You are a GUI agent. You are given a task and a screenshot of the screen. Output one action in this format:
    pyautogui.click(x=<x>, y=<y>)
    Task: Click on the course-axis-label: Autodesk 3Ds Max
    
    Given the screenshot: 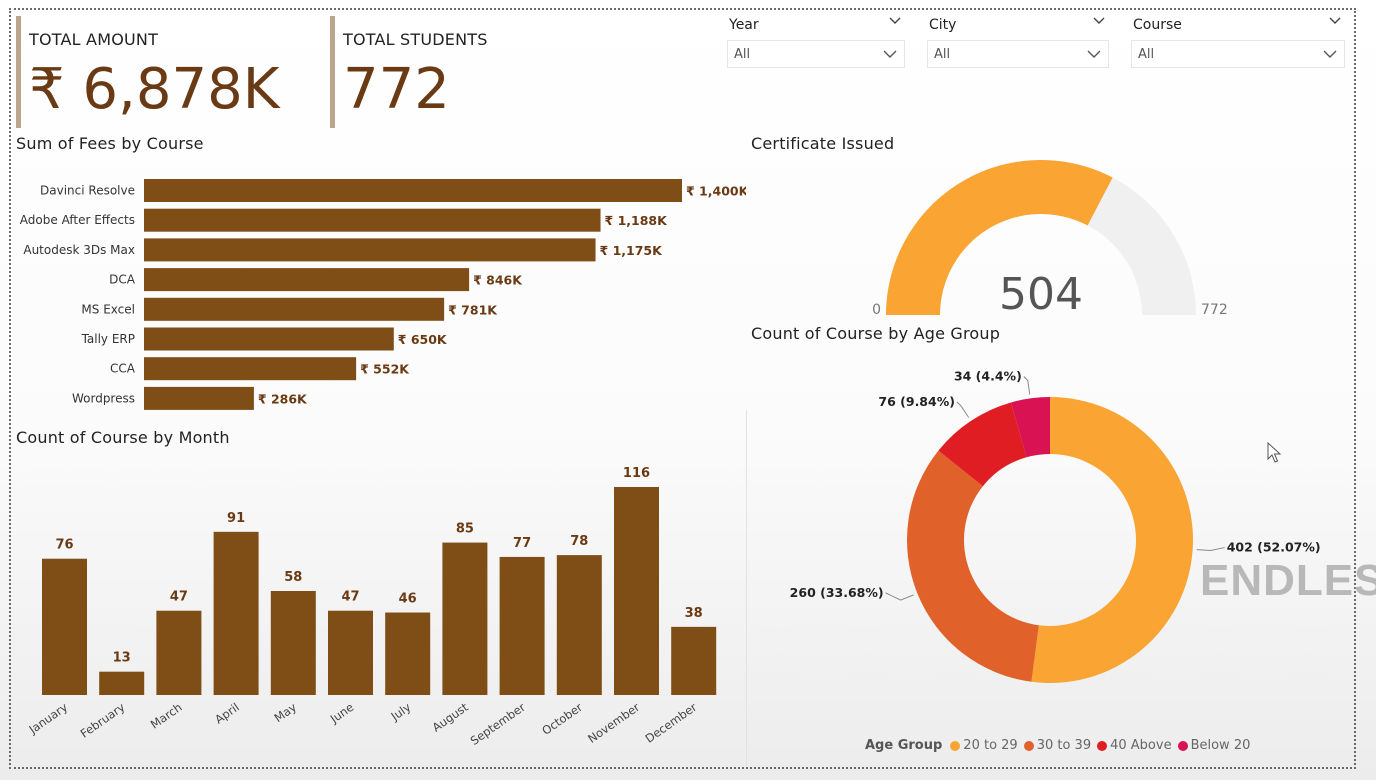 What is the action you would take?
    pyautogui.click(x=79, y=250)
    